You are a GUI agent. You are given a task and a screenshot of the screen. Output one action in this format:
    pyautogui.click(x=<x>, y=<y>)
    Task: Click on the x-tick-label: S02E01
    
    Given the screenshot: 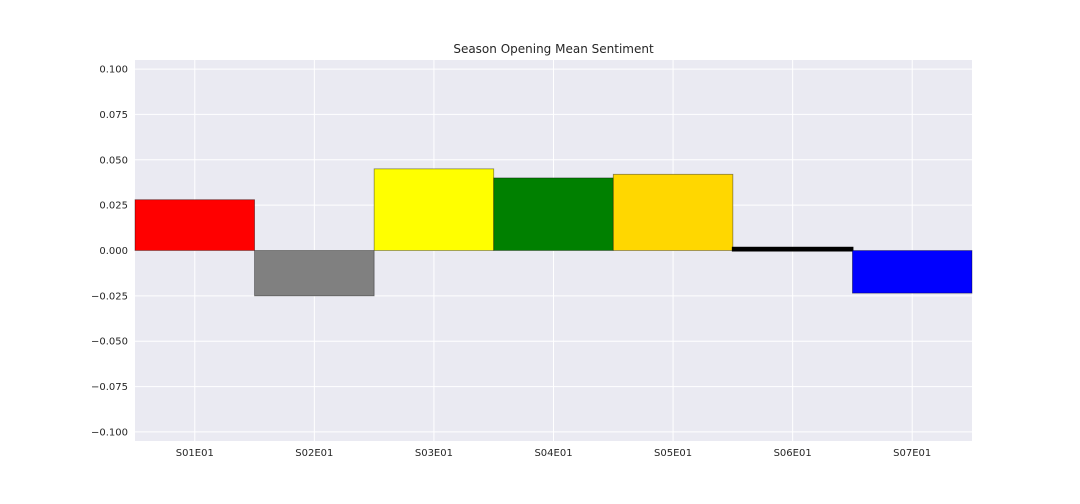 What is the action you would take?
    pyautogui.click(x=314, y=453)
    